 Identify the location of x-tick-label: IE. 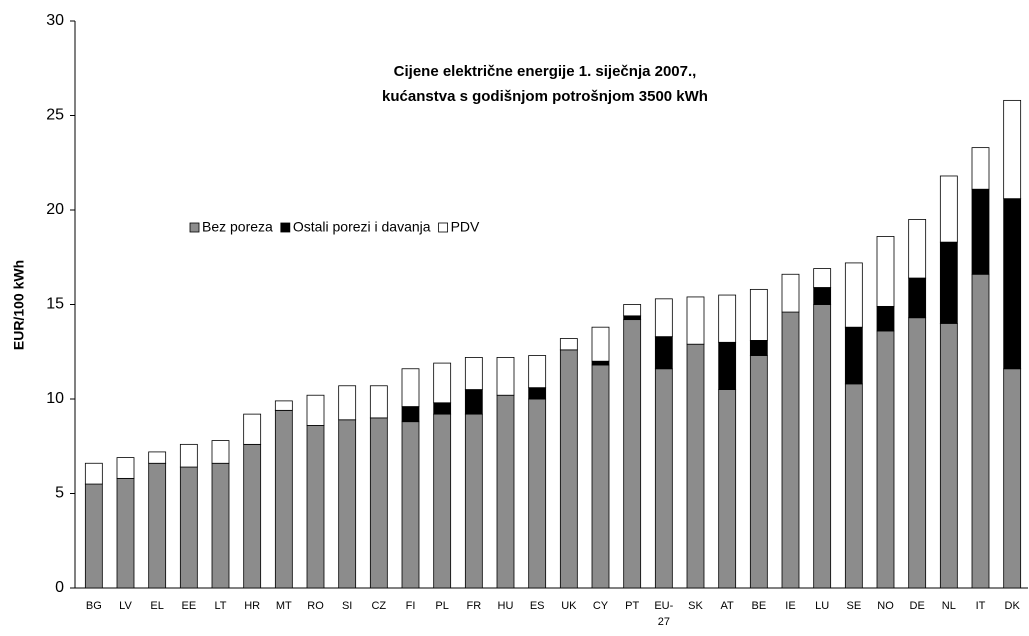
(790, 606).